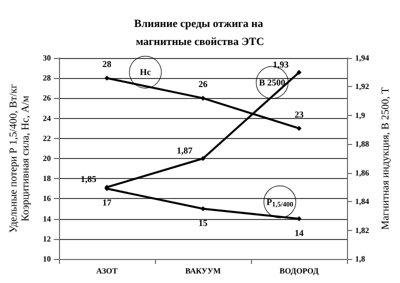 Image resolution: width=400 pixels, height=283 pixels. Describe the element at coordinates (200, 33) in the screenshot. I see `chart-title: Влияние среды отжига на магнитные свойства ЭТС` at that location.